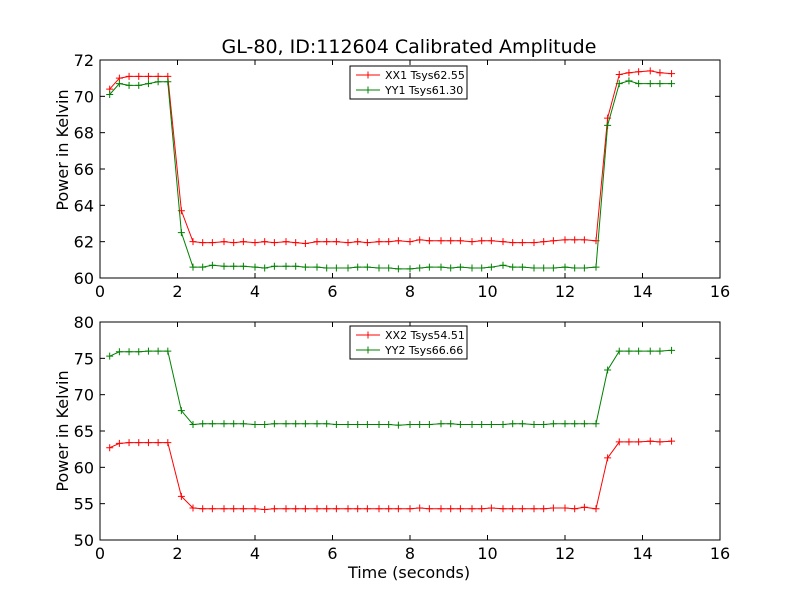 This screenshot has height=600, width=800. I want to click on bottom-chart-x-tick-label: 4, so click(255, 553).